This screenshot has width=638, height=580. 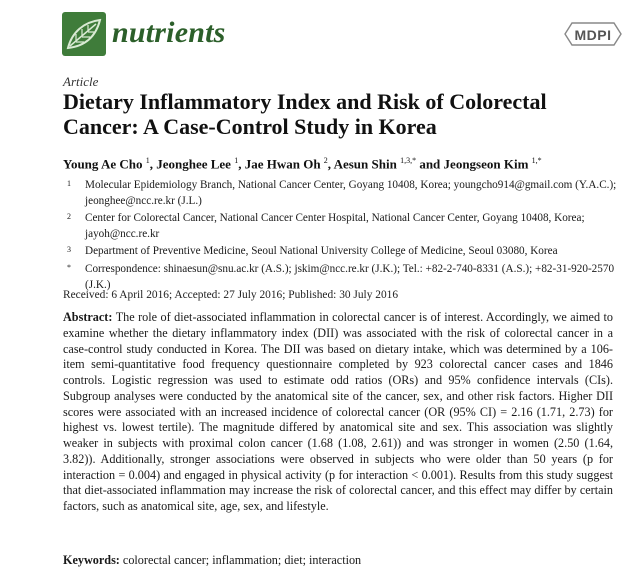 I want to click on keywords-label: Keywords:, so click(x=91, y=560).